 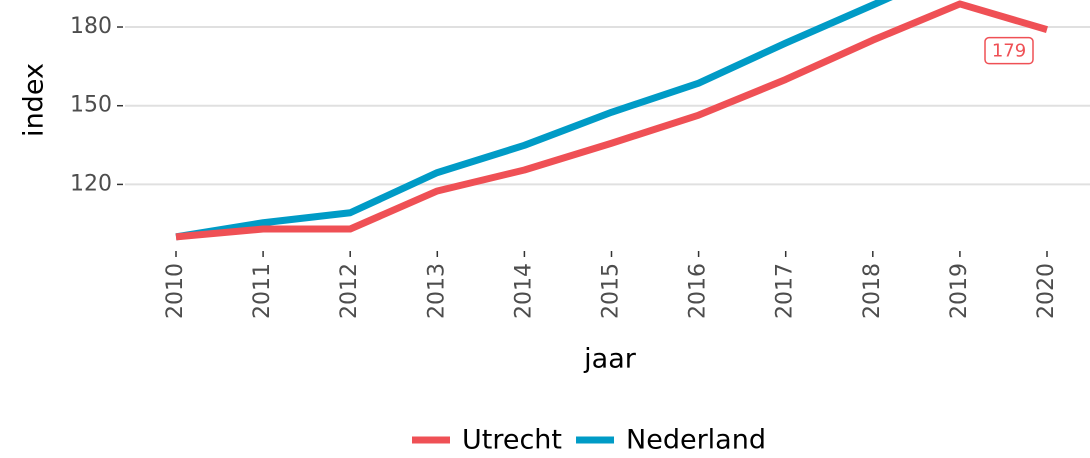 I want to click on x-tick-label: 2018, so click(x=872, y=291).